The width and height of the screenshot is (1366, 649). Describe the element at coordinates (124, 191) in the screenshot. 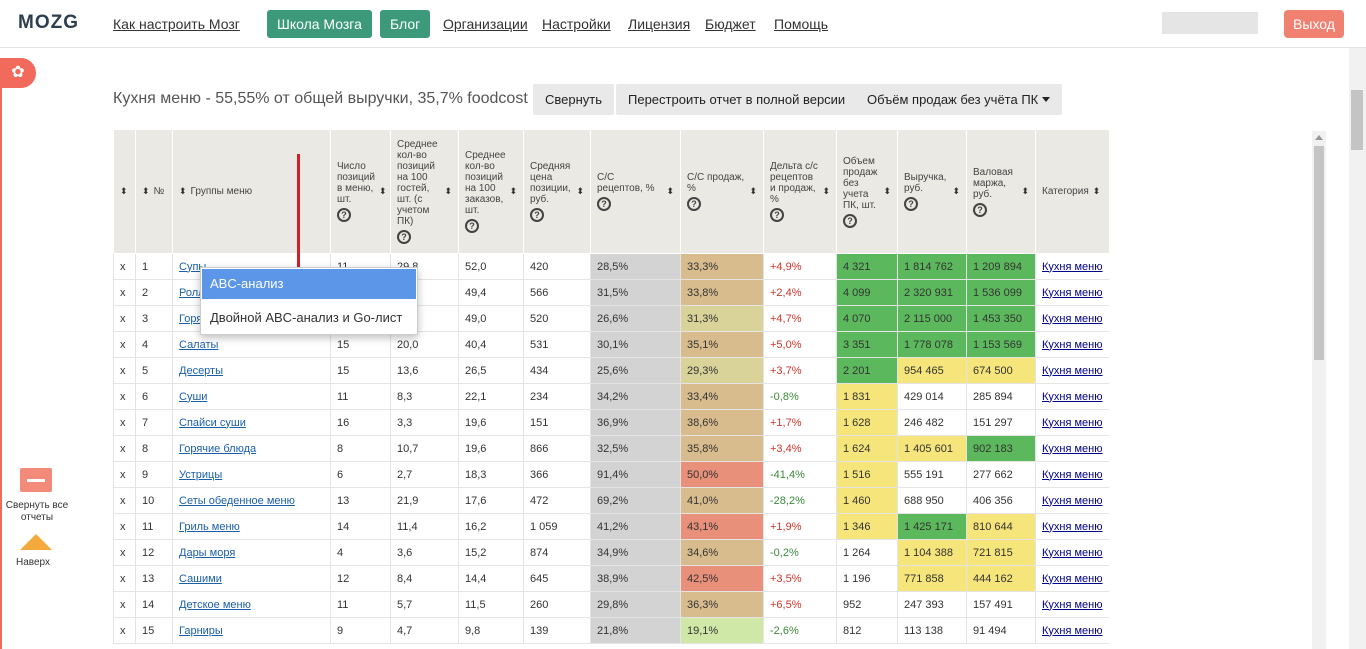

I see `column-header-0: ⬍` at that location.